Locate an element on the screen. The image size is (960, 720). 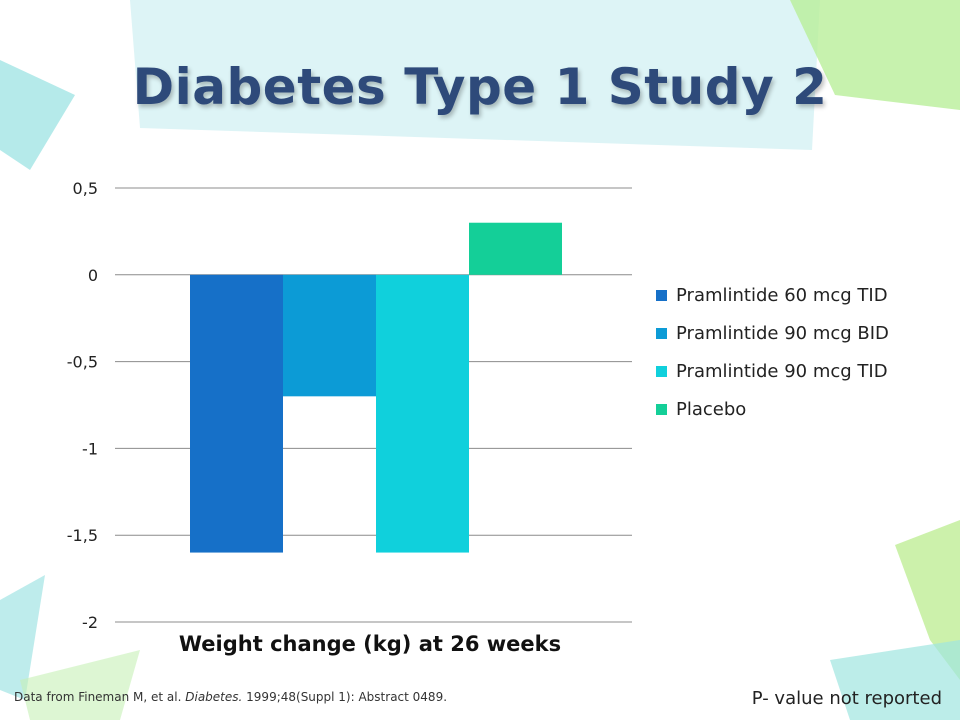
y-tick-label: -2 is located at coordinates (90, 622).